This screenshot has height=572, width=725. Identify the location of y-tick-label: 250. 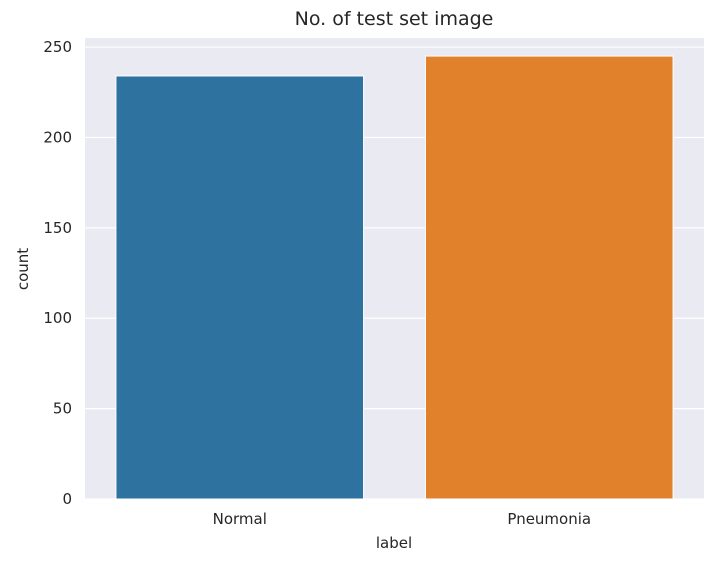
(57, 47).